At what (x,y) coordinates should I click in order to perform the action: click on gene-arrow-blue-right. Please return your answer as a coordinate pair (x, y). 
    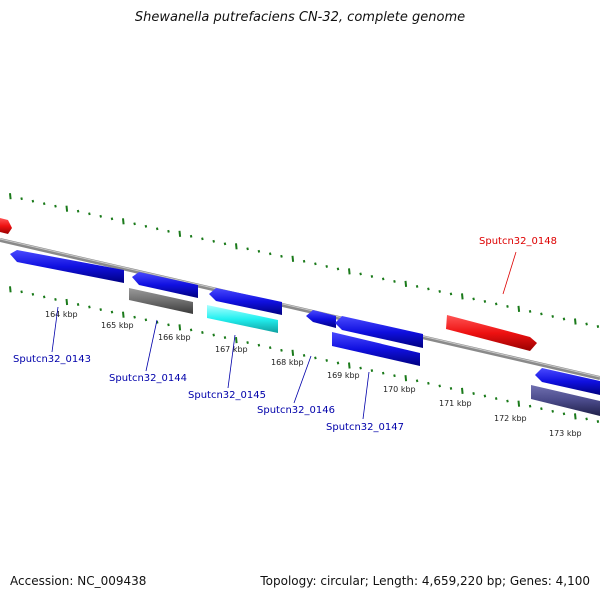
    Looking at the image, I should click on (567, 381).